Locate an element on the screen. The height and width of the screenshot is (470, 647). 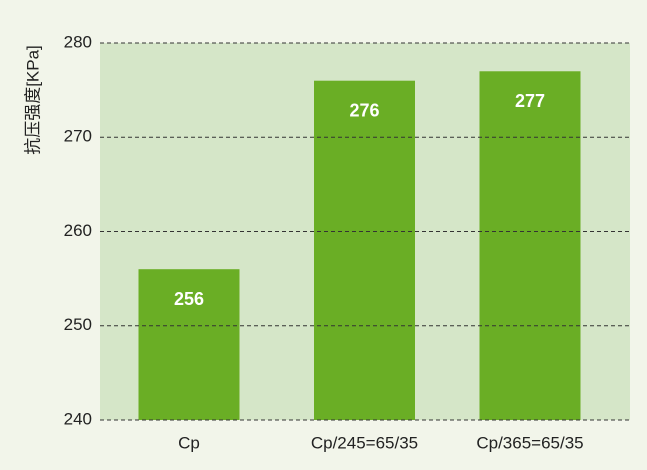
y-axis-label: 抗压强度[KPa] is located at coordinates (32, 100).